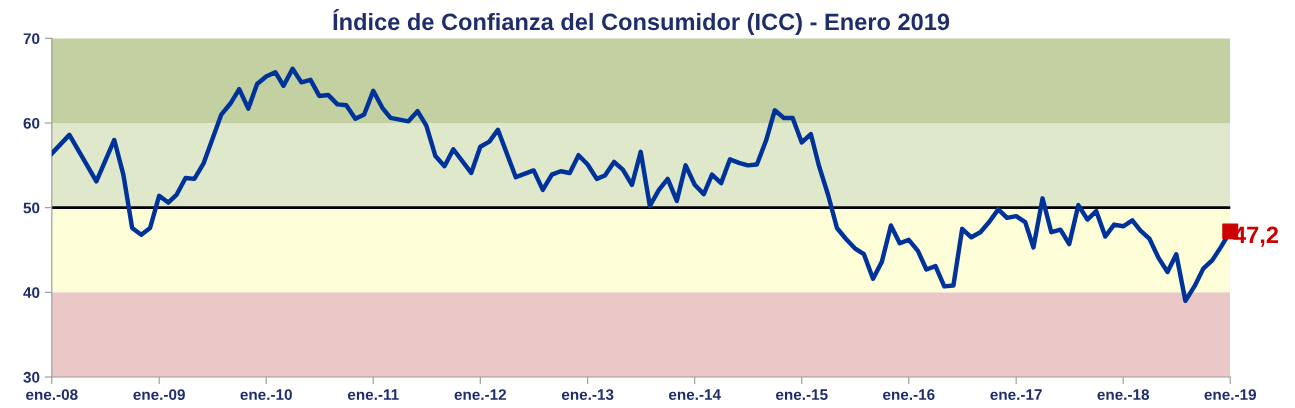 This screenshot has height=408, width=1295. I want to click on x-tick-label: ene.-19, so click(1230, 395).